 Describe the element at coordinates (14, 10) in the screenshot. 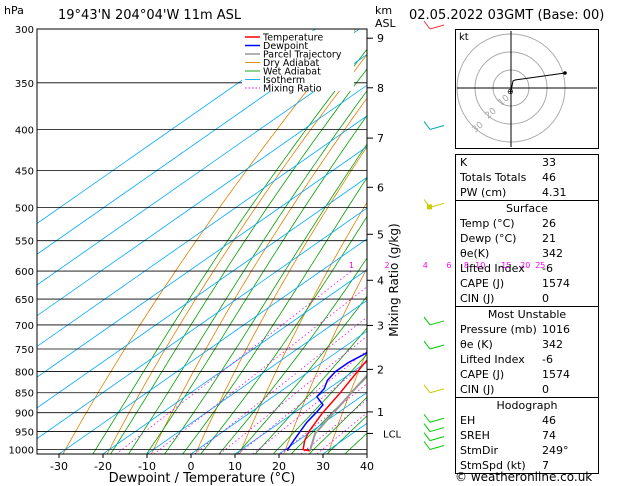

I see `pressure-unit: hPa` at that location.